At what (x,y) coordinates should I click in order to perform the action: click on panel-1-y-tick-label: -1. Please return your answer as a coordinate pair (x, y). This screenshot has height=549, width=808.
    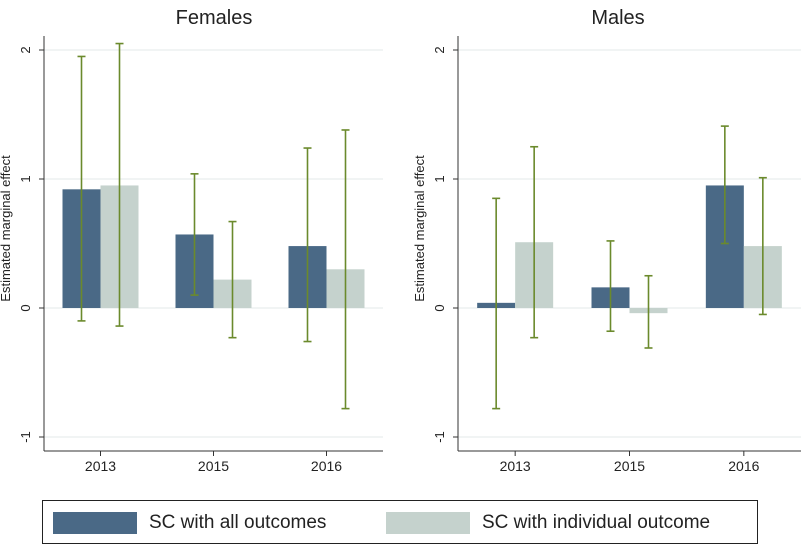
    Looking at the image, I should click on (25, 437).